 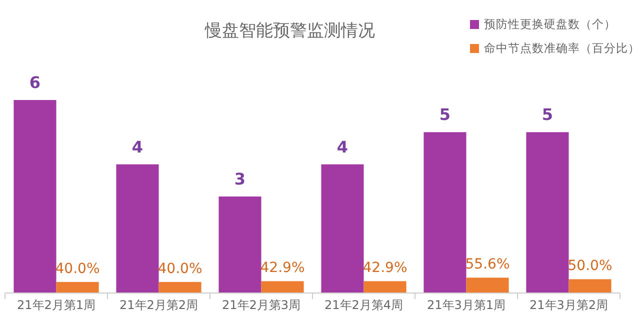 I want to click on x-tick-label: 21年3月第2周, so click(x=568, y=305).